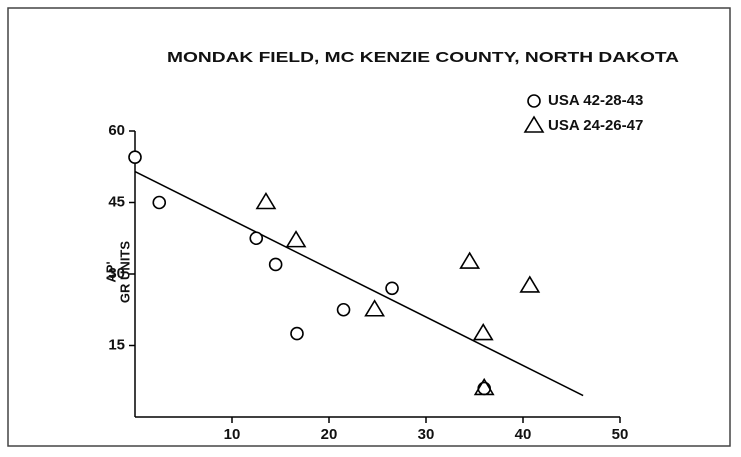  Describe the element at coordinates (329, 434) in the screenshot. I see `x-tick-label: 20` at that location.